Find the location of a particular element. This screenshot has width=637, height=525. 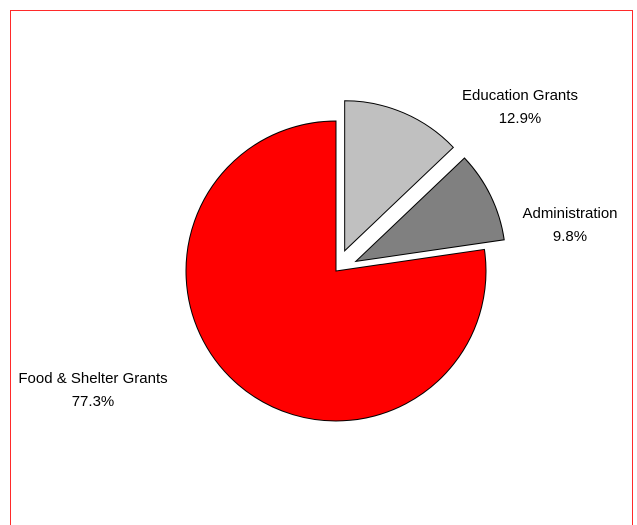

slice-percent-food-shelter-grants: 77.3% is located at coordinates (93, 401).